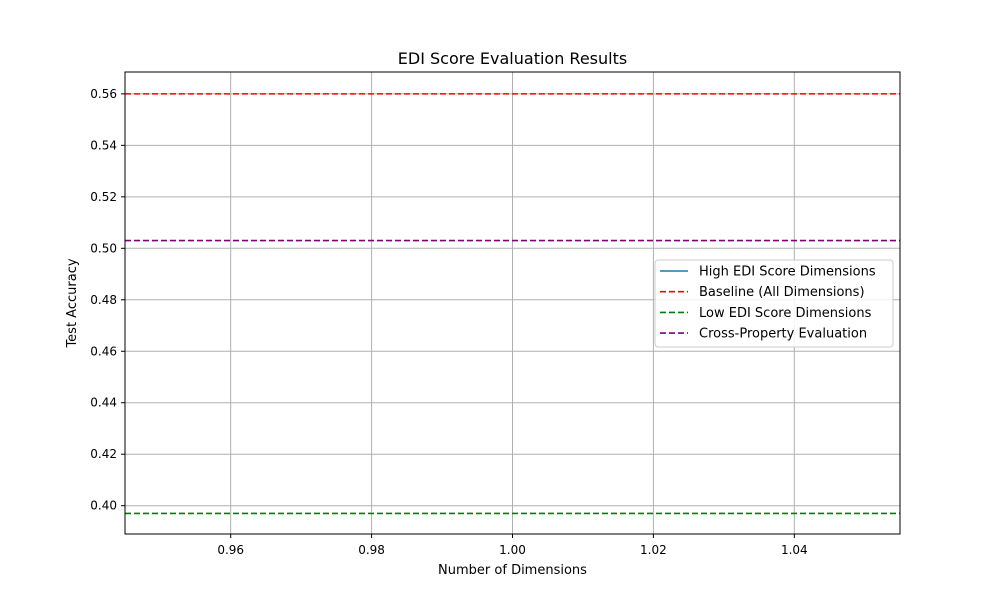 This screenshot has height=600, width=1000. Describe the element at coordinates (103, 506) in the screenshot. I see `y-tick-label: 0.40` at that location.